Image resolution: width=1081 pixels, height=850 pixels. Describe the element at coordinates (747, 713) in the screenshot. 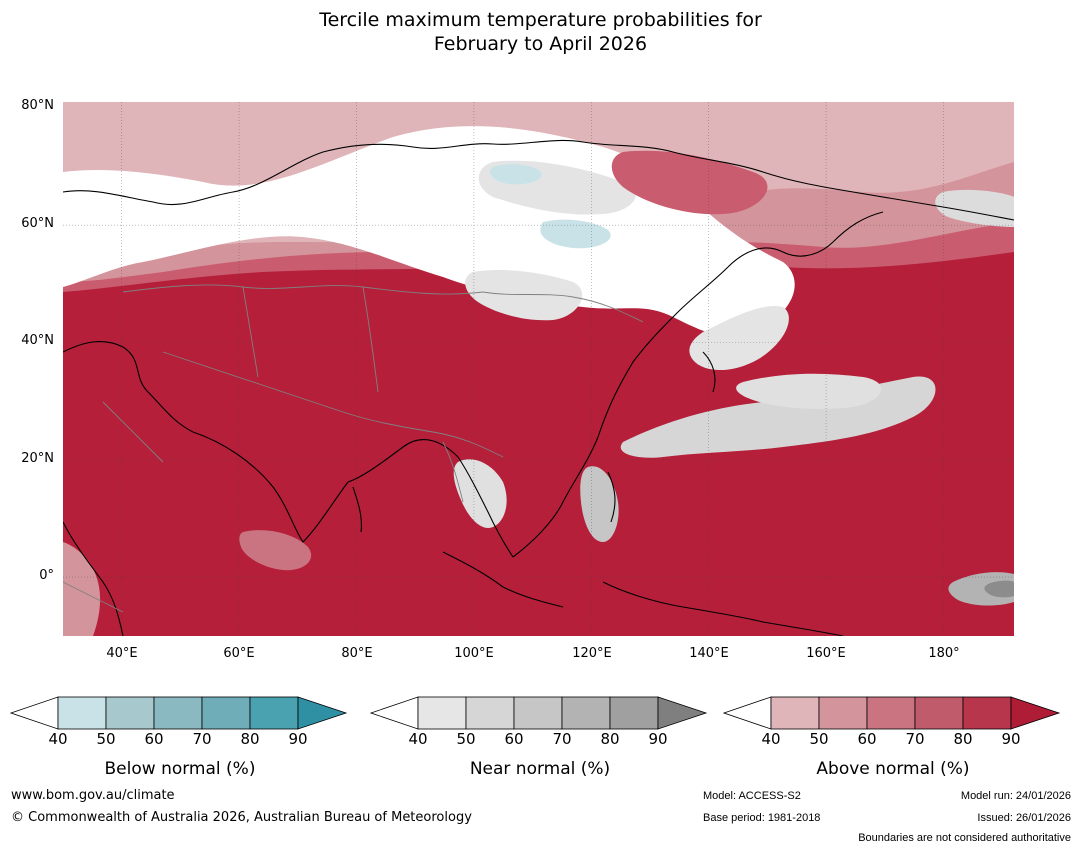

I see `colorbar-above-normal-low-arrow` at that location.